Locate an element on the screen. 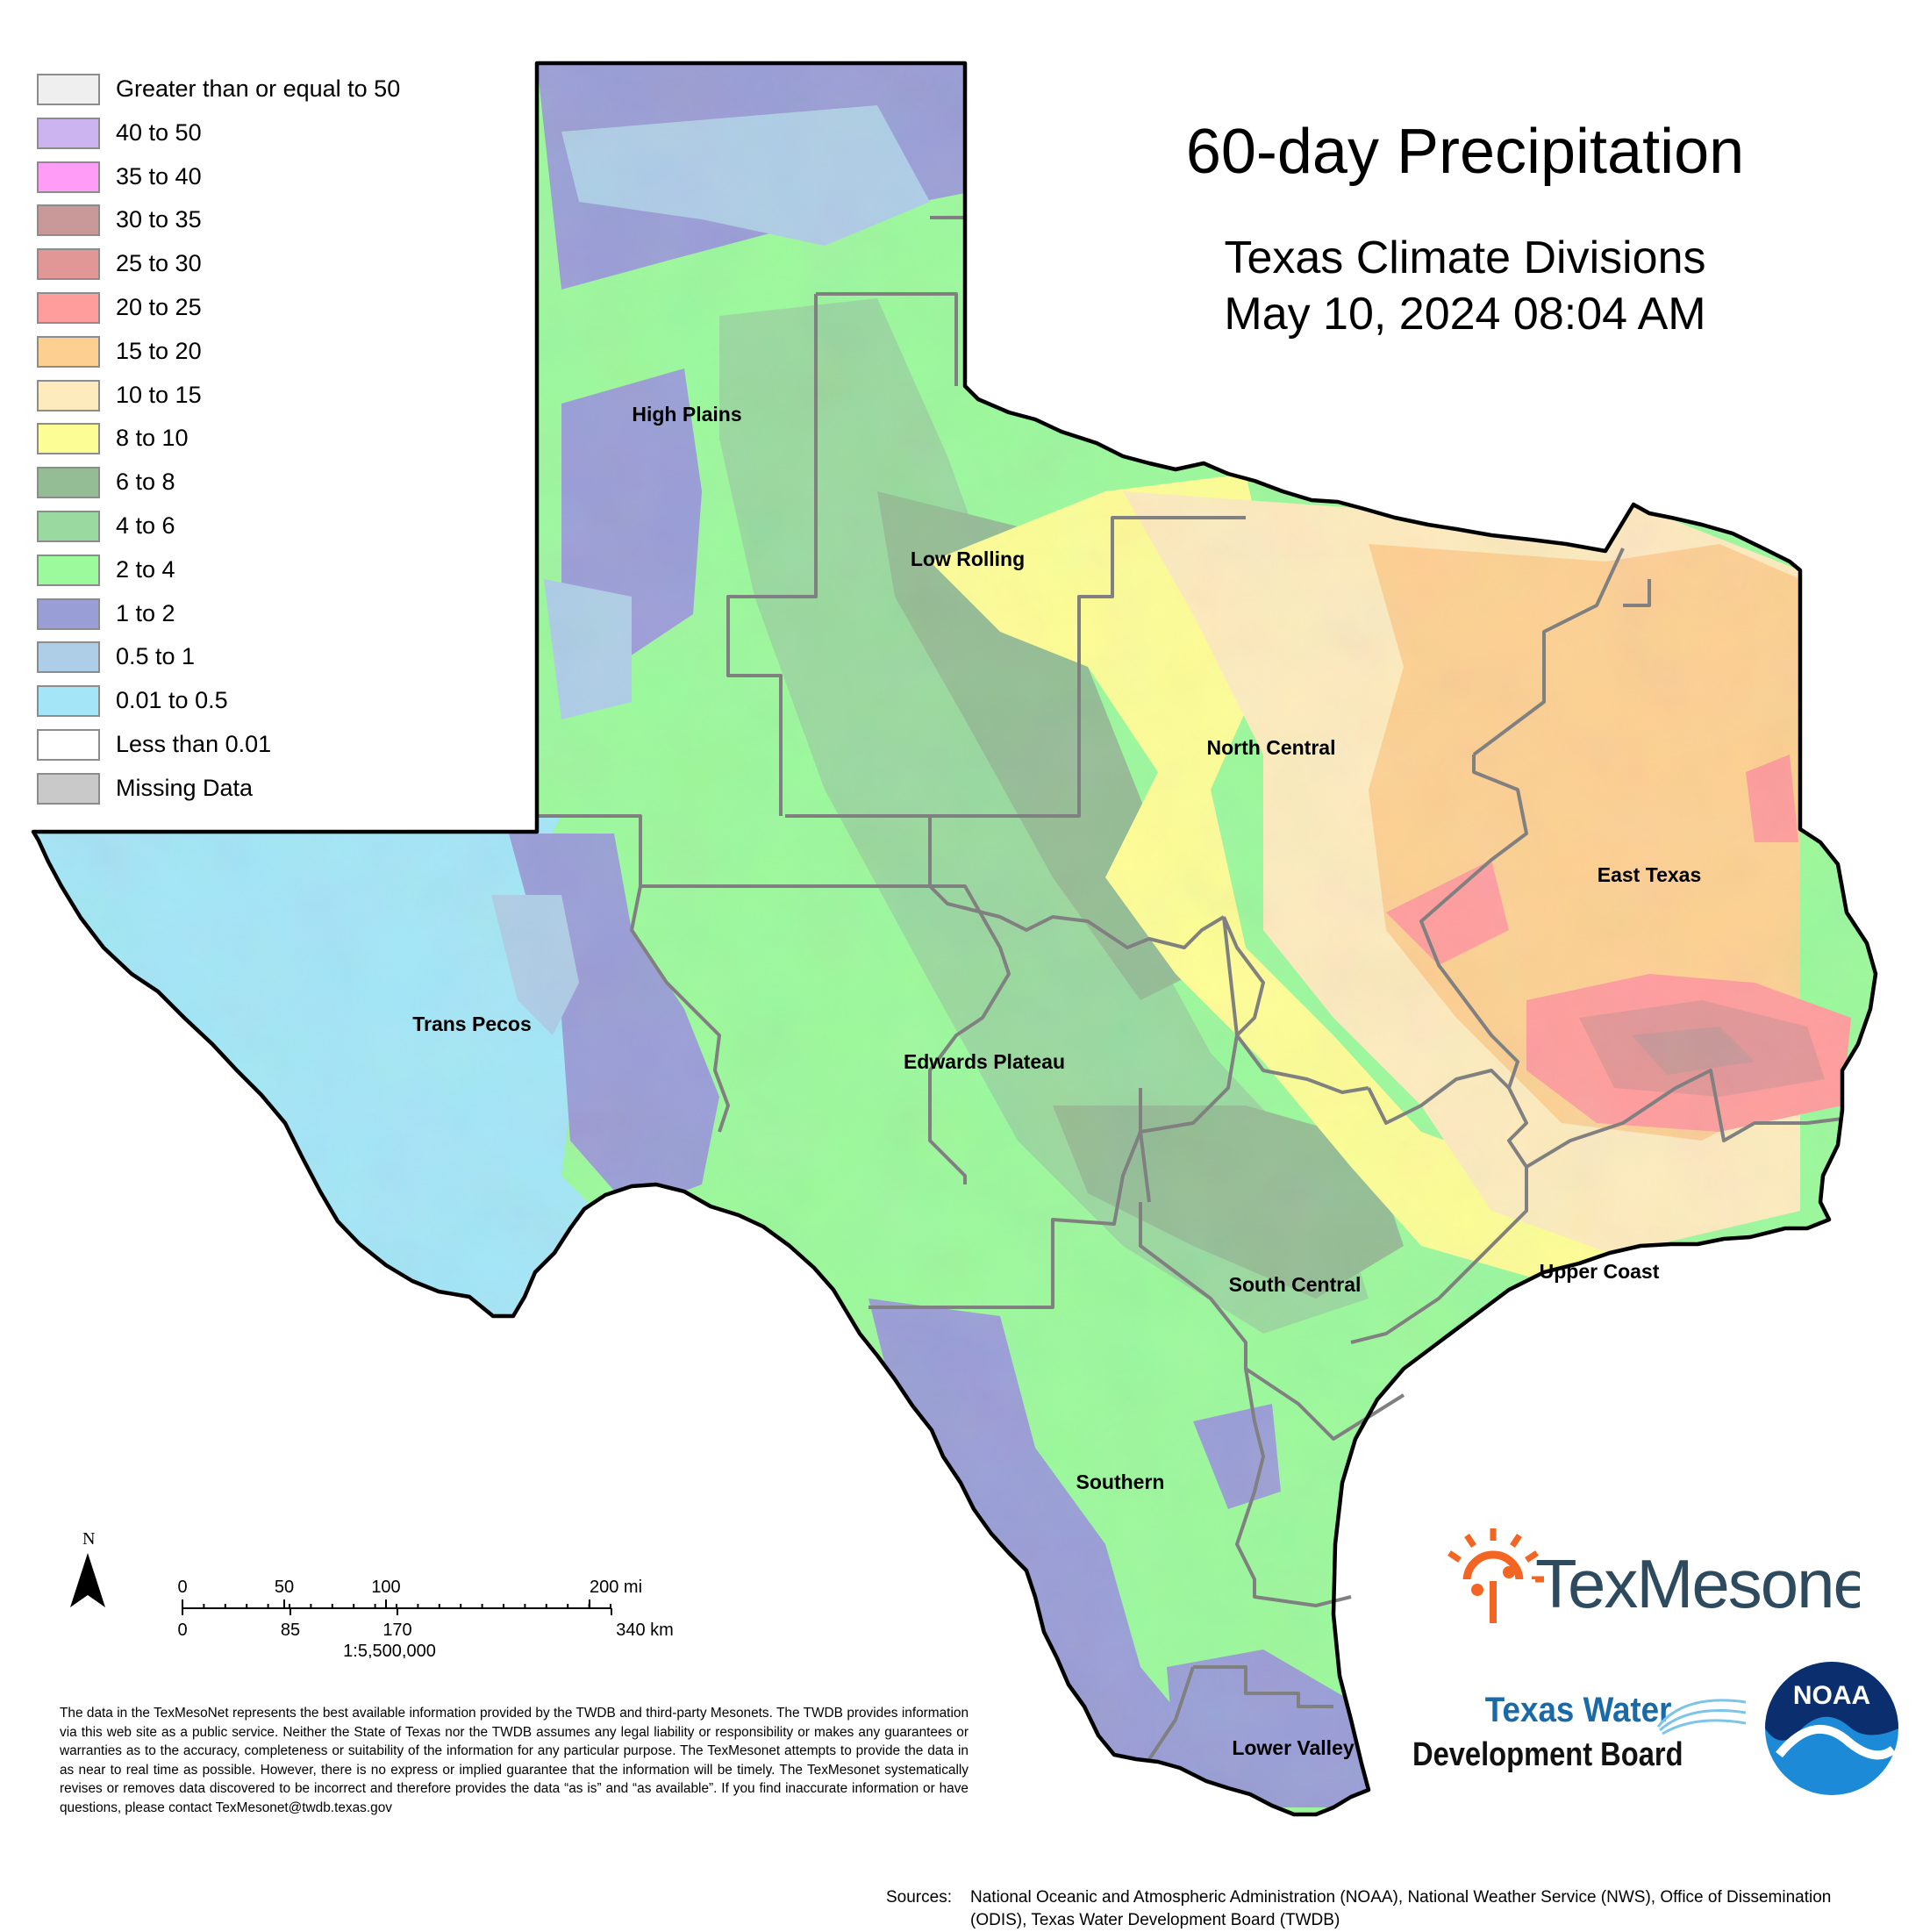  legend-item: Missing Data is located at coordinates (265, 787).